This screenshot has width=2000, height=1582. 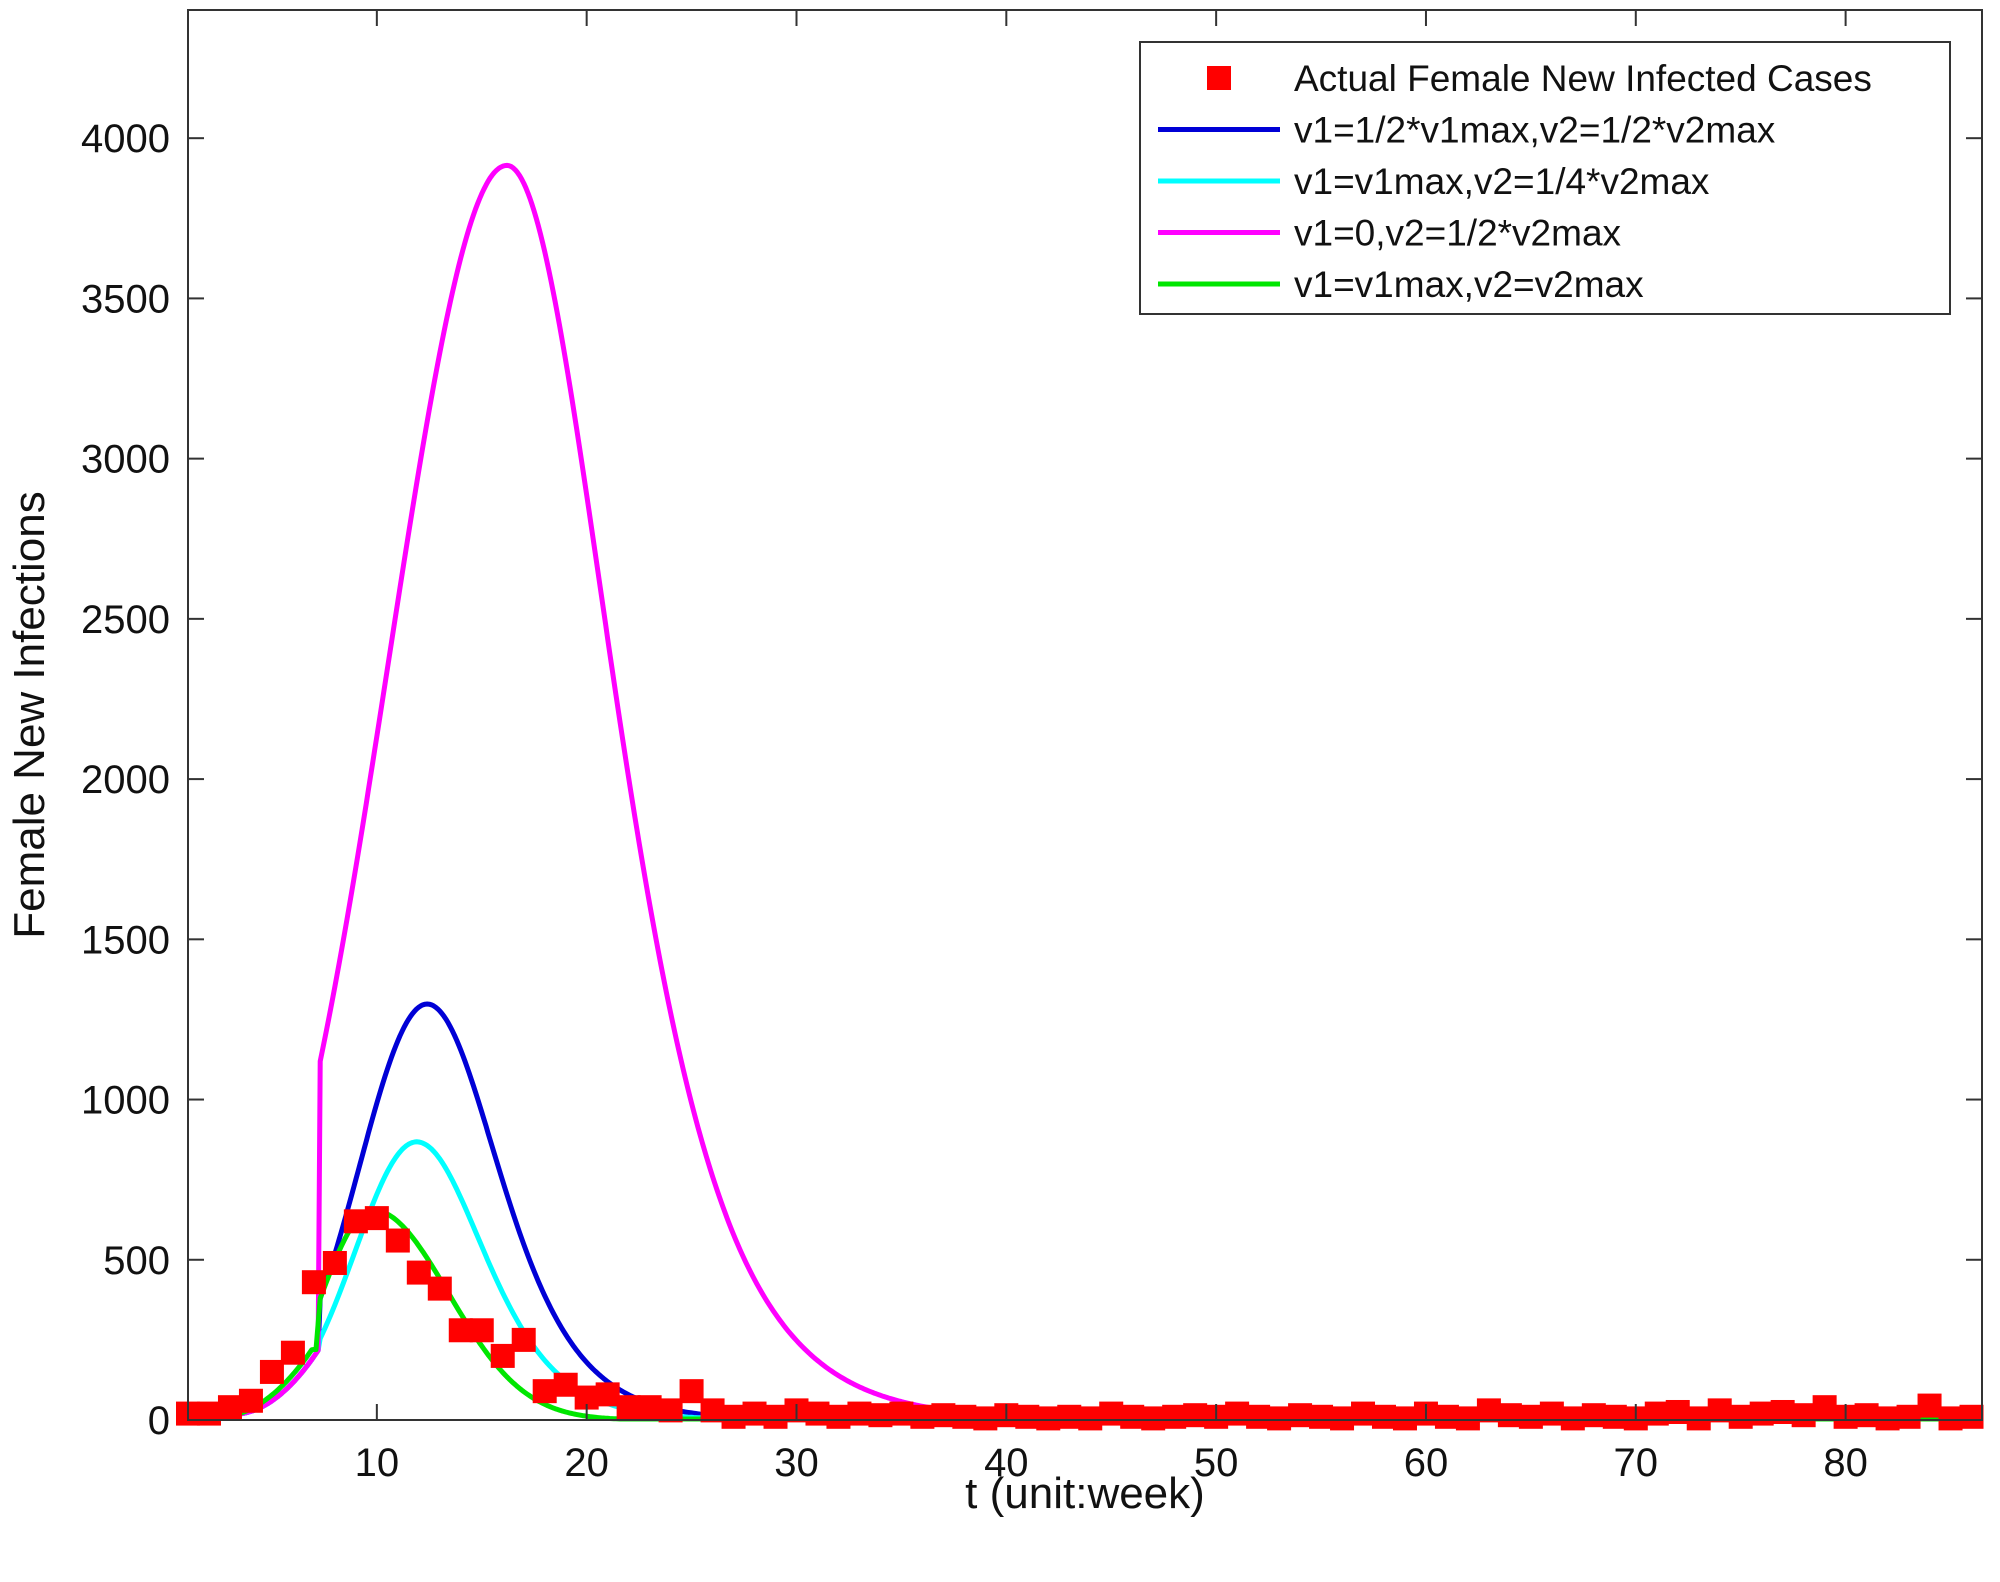 What do you see at coordinates (125, 620) in the screenshot?
I see `y-tick-label: 2500` at bounding box center [125, 620].